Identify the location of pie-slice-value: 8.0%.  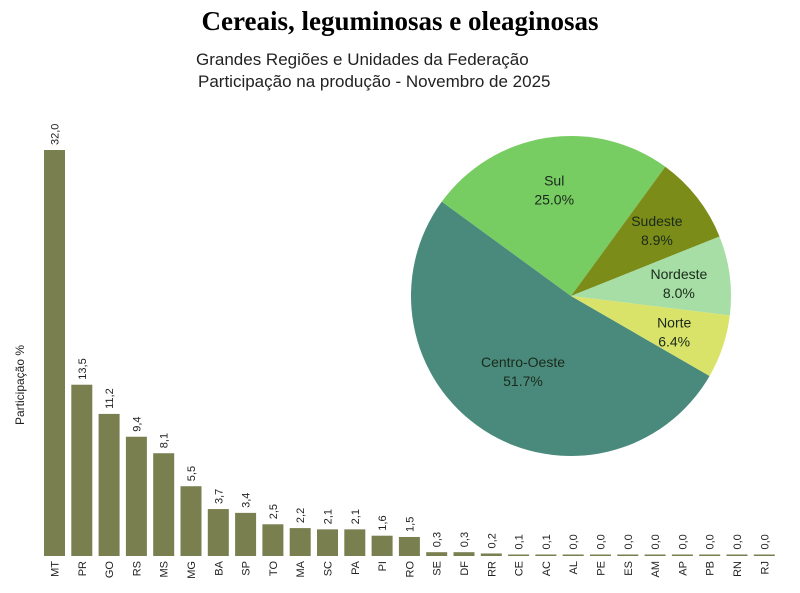
(679, 293).